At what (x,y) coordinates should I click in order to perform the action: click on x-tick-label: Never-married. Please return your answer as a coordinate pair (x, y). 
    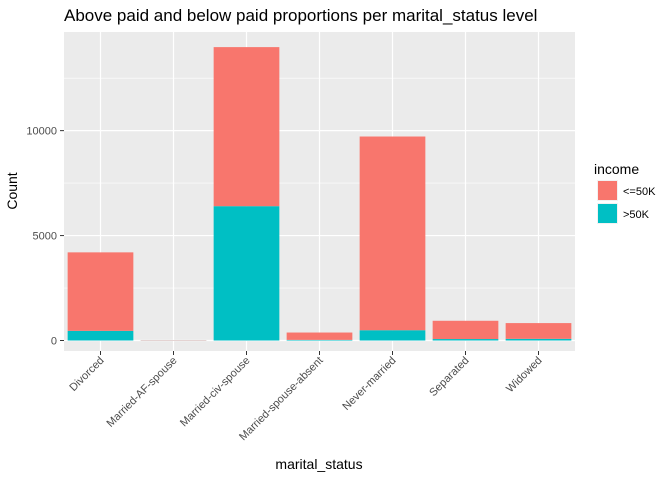
    Looking at the image, I should click on (369, 384).